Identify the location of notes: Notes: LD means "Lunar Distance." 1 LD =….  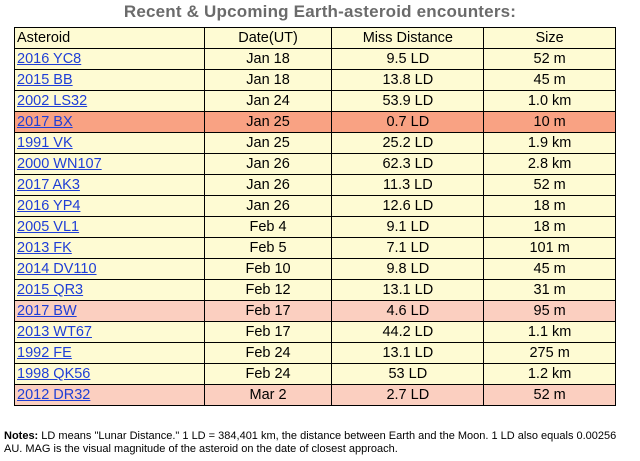
(320, 443).